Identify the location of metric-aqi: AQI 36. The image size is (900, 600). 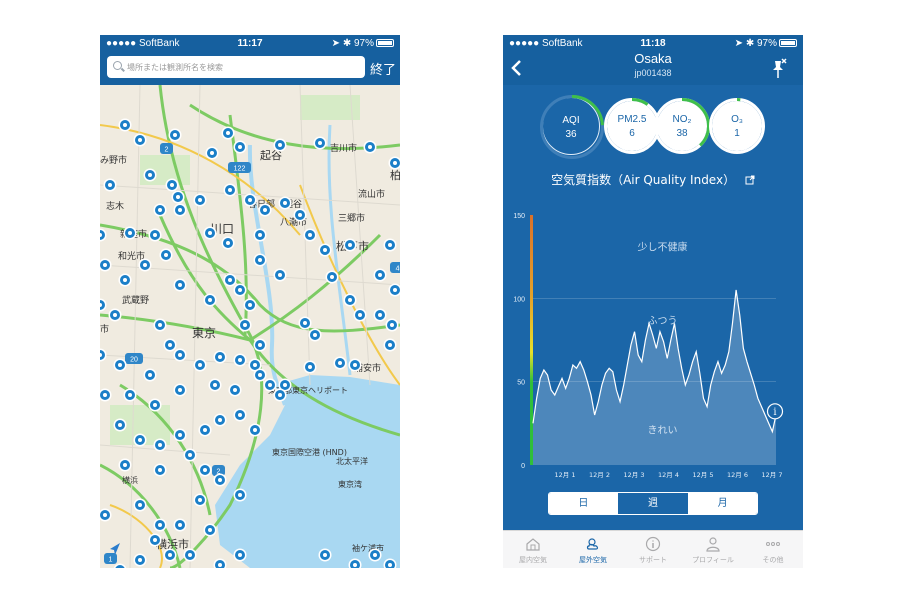
(572, 127).